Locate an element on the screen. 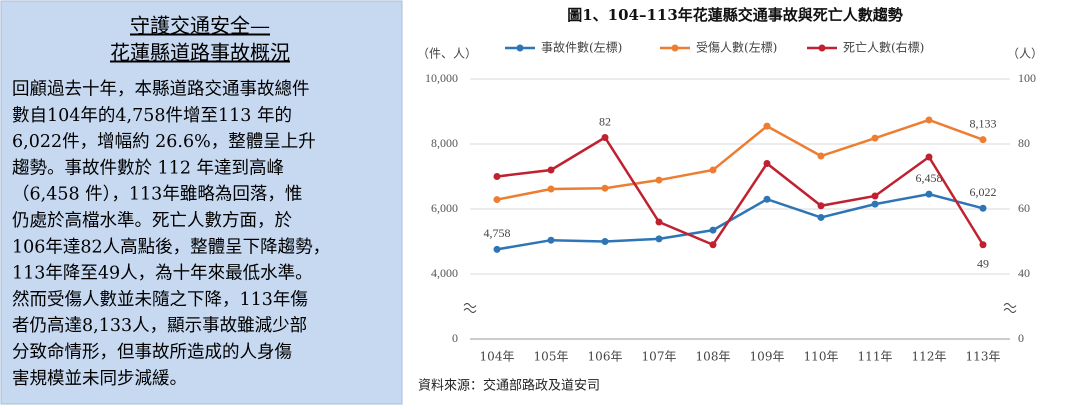 This screenshot has width=1068, height=410. y-tick-label: 10,000 is located at coordinates (441, 78).